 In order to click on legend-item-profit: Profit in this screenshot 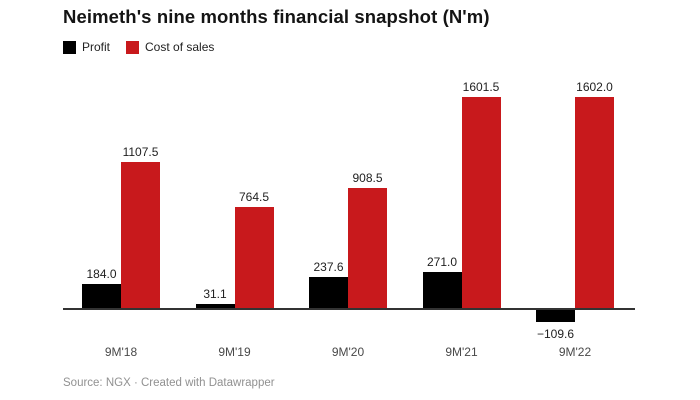, I will do `click(86, 47)`.